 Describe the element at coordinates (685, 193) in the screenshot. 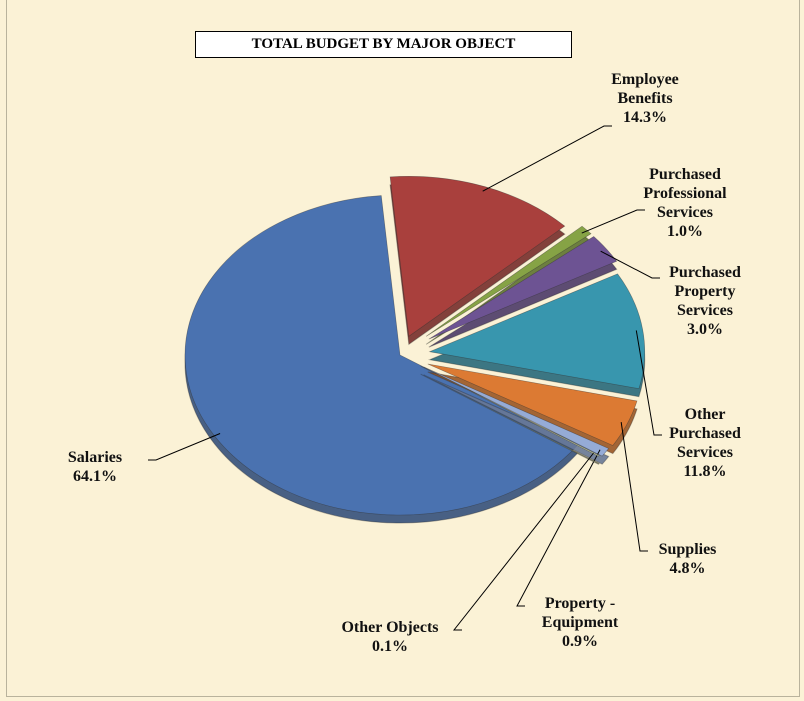

I see `category-label: Purchased Professional Services` at that location.